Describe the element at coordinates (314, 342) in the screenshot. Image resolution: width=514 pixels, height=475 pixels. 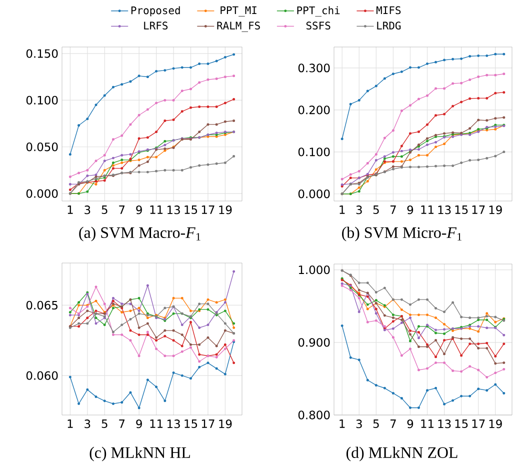
I see `y-tick-label: 0.900` at that location.